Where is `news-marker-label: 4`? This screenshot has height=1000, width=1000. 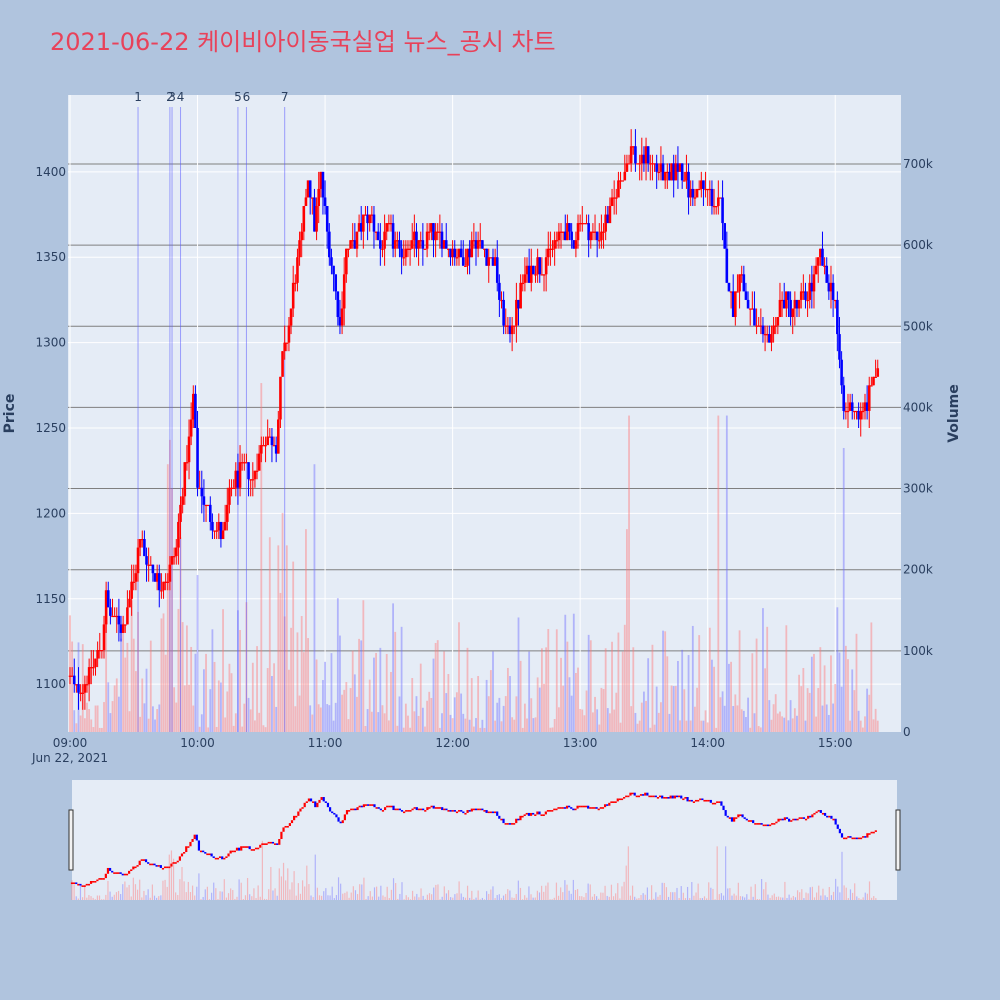
news-marker-label: 4 is located at coordinates (181, 97).